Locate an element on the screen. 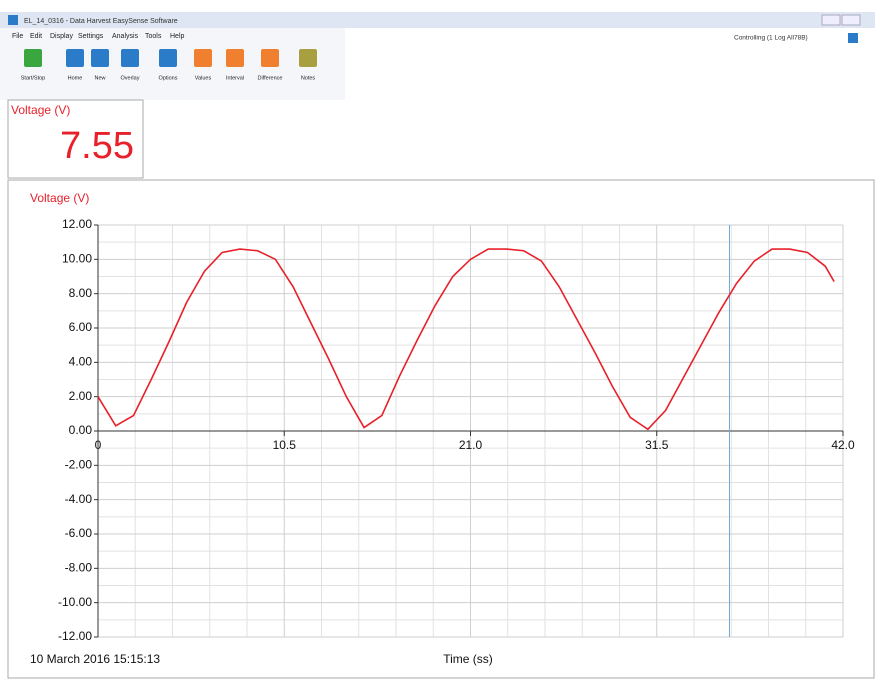 This screenshot has height=679, width=875. y-tick-label: -8.00 is located at coordinates (79, 568).